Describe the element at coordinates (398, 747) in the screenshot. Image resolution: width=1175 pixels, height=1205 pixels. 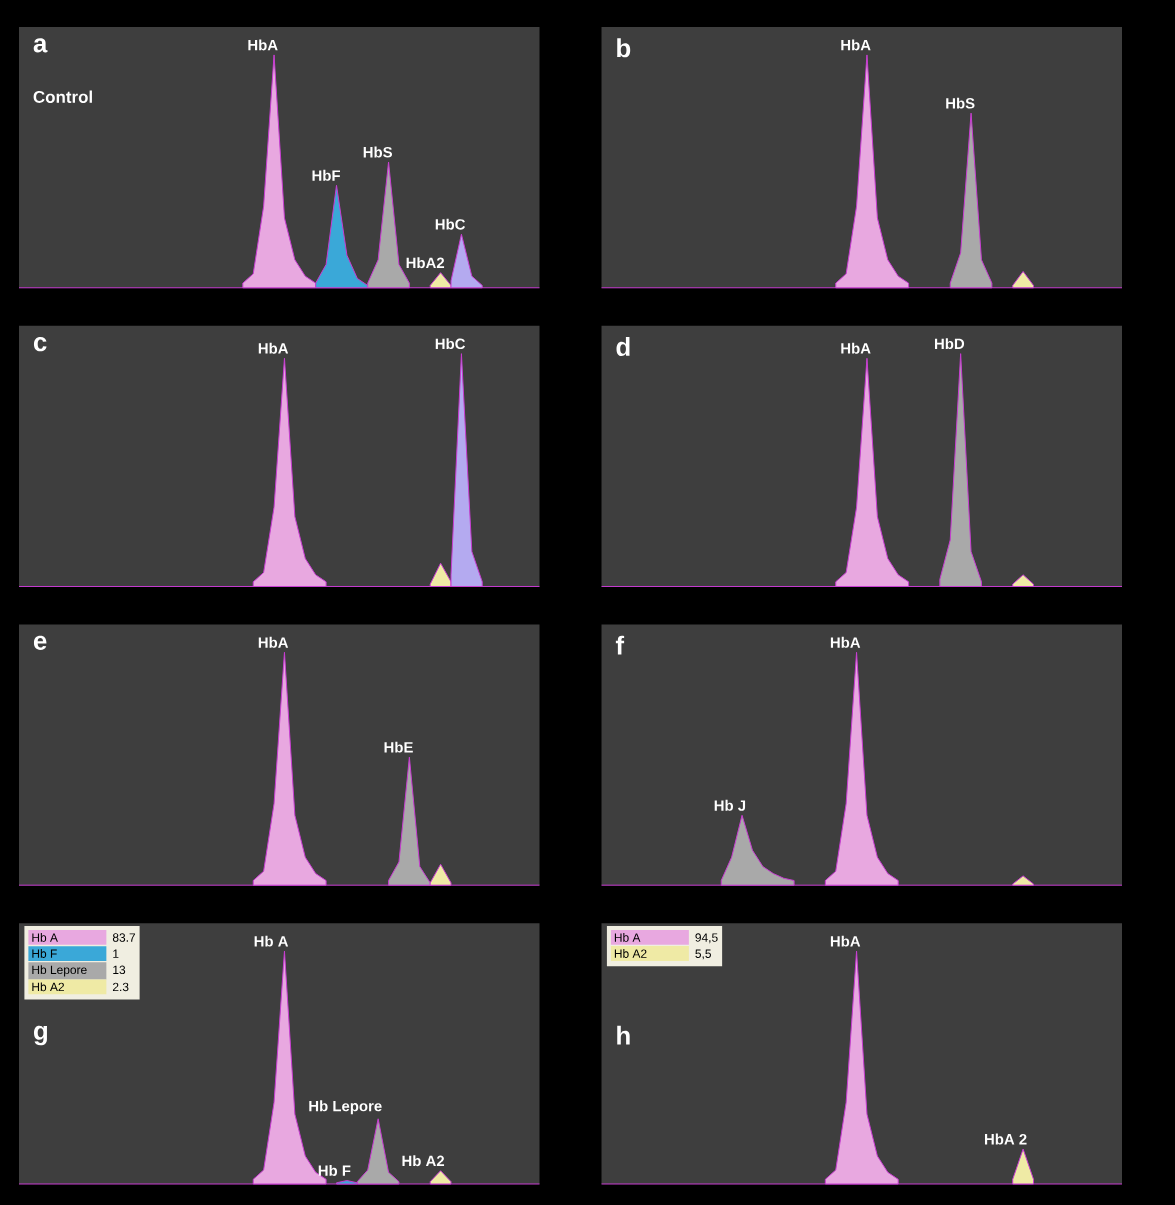
I see `series-label: HbE` at that location.